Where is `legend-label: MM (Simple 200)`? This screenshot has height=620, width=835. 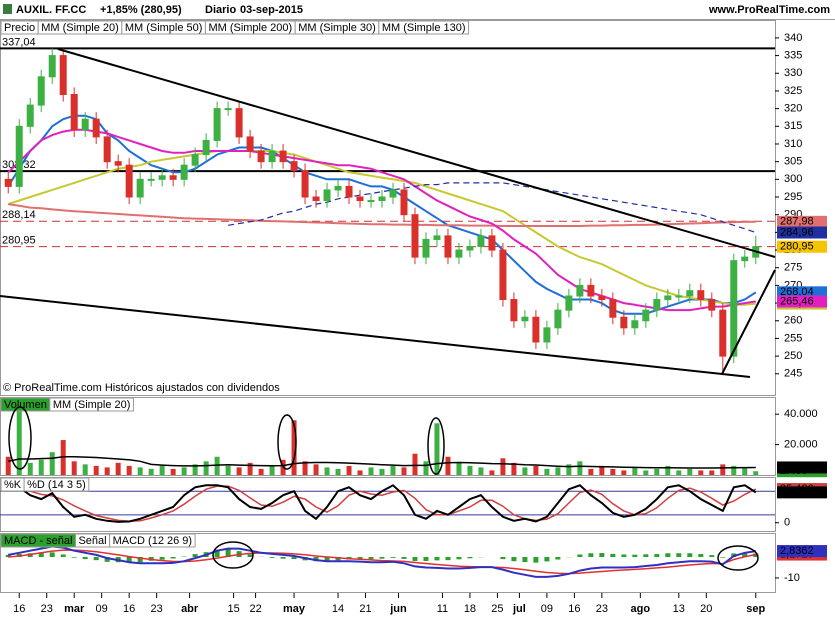 legend-label: MM (Simple 200) is located at coordinates (250, 28).